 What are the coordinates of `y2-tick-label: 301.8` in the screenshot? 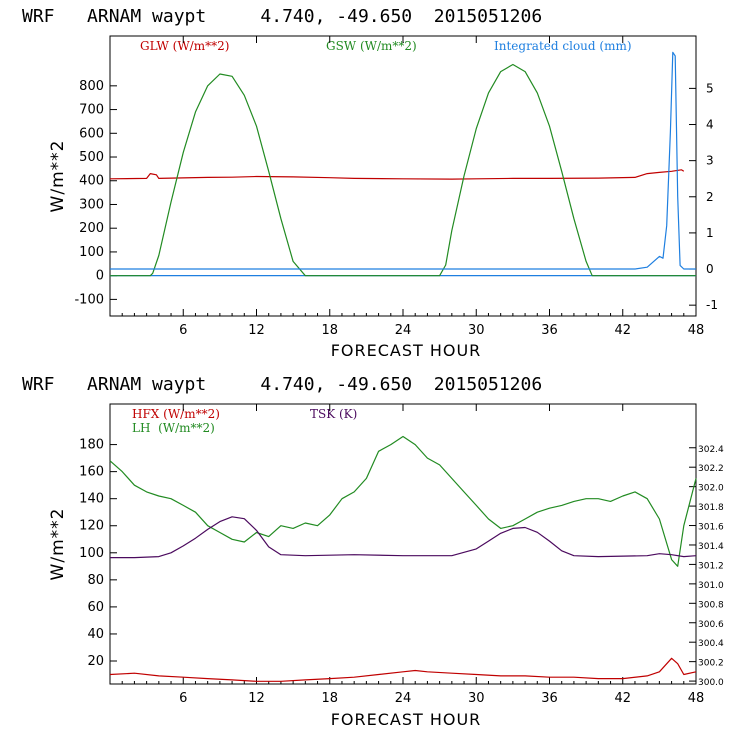 It's located at (711, 508).